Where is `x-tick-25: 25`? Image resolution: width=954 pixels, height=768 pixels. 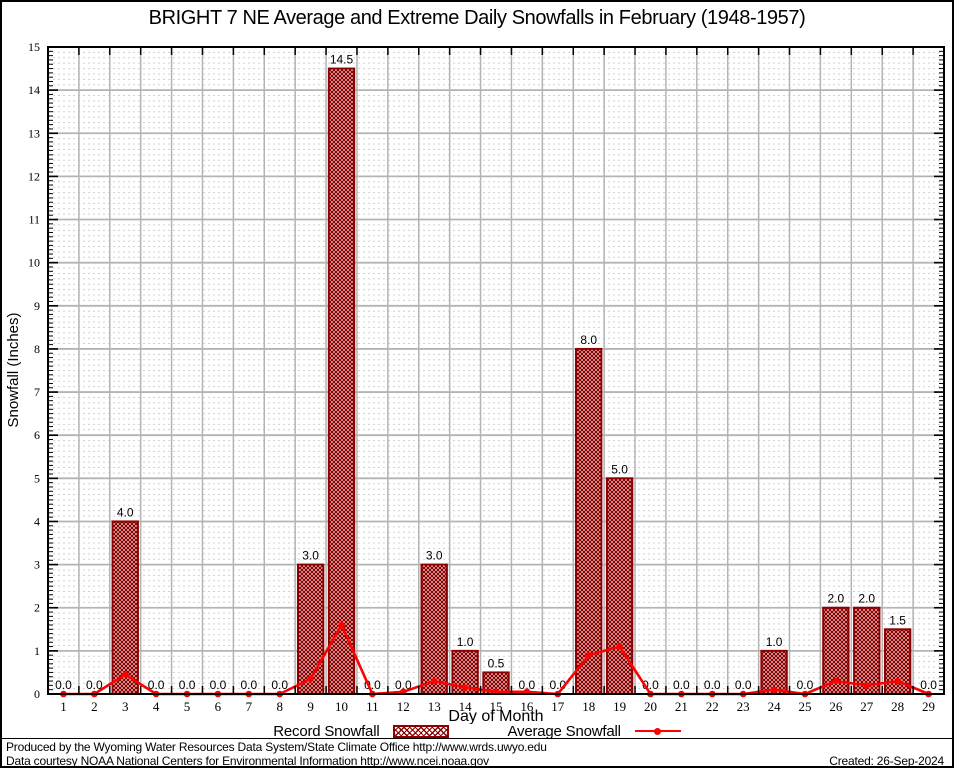
x-tick-25: 25 is located at coordinates (804, 706).